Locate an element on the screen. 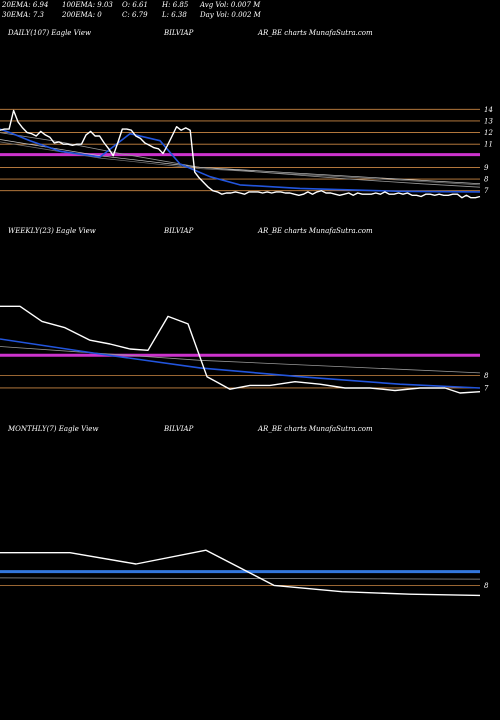 The width and height of the screenshot is (500, 720). daily-tick-label: 7 is located at coordinates (486, 191).